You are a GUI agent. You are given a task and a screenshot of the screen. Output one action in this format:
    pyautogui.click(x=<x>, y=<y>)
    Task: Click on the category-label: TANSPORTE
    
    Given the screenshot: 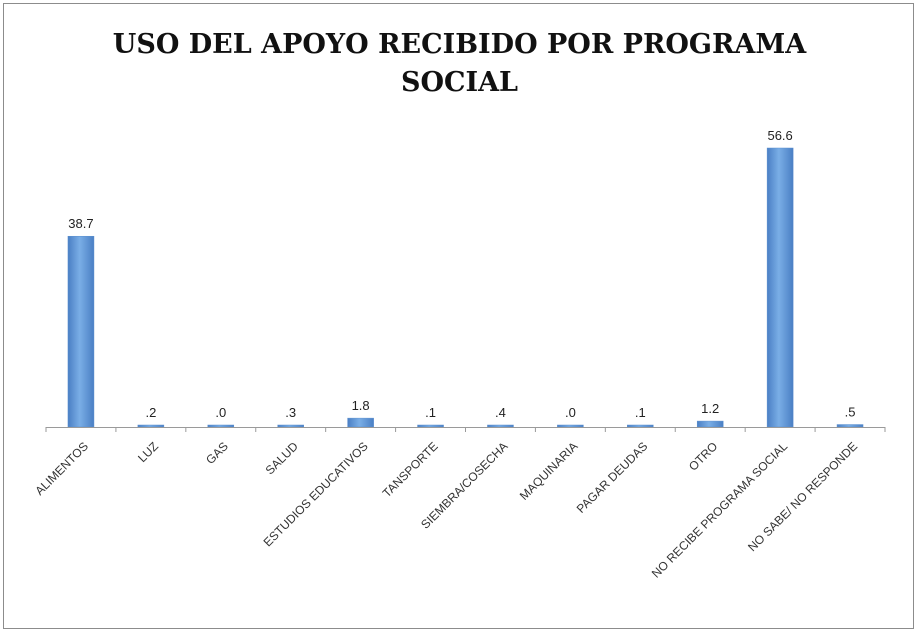 What is the action you would take?
    pyautogui.click(x=410, y=469)
    